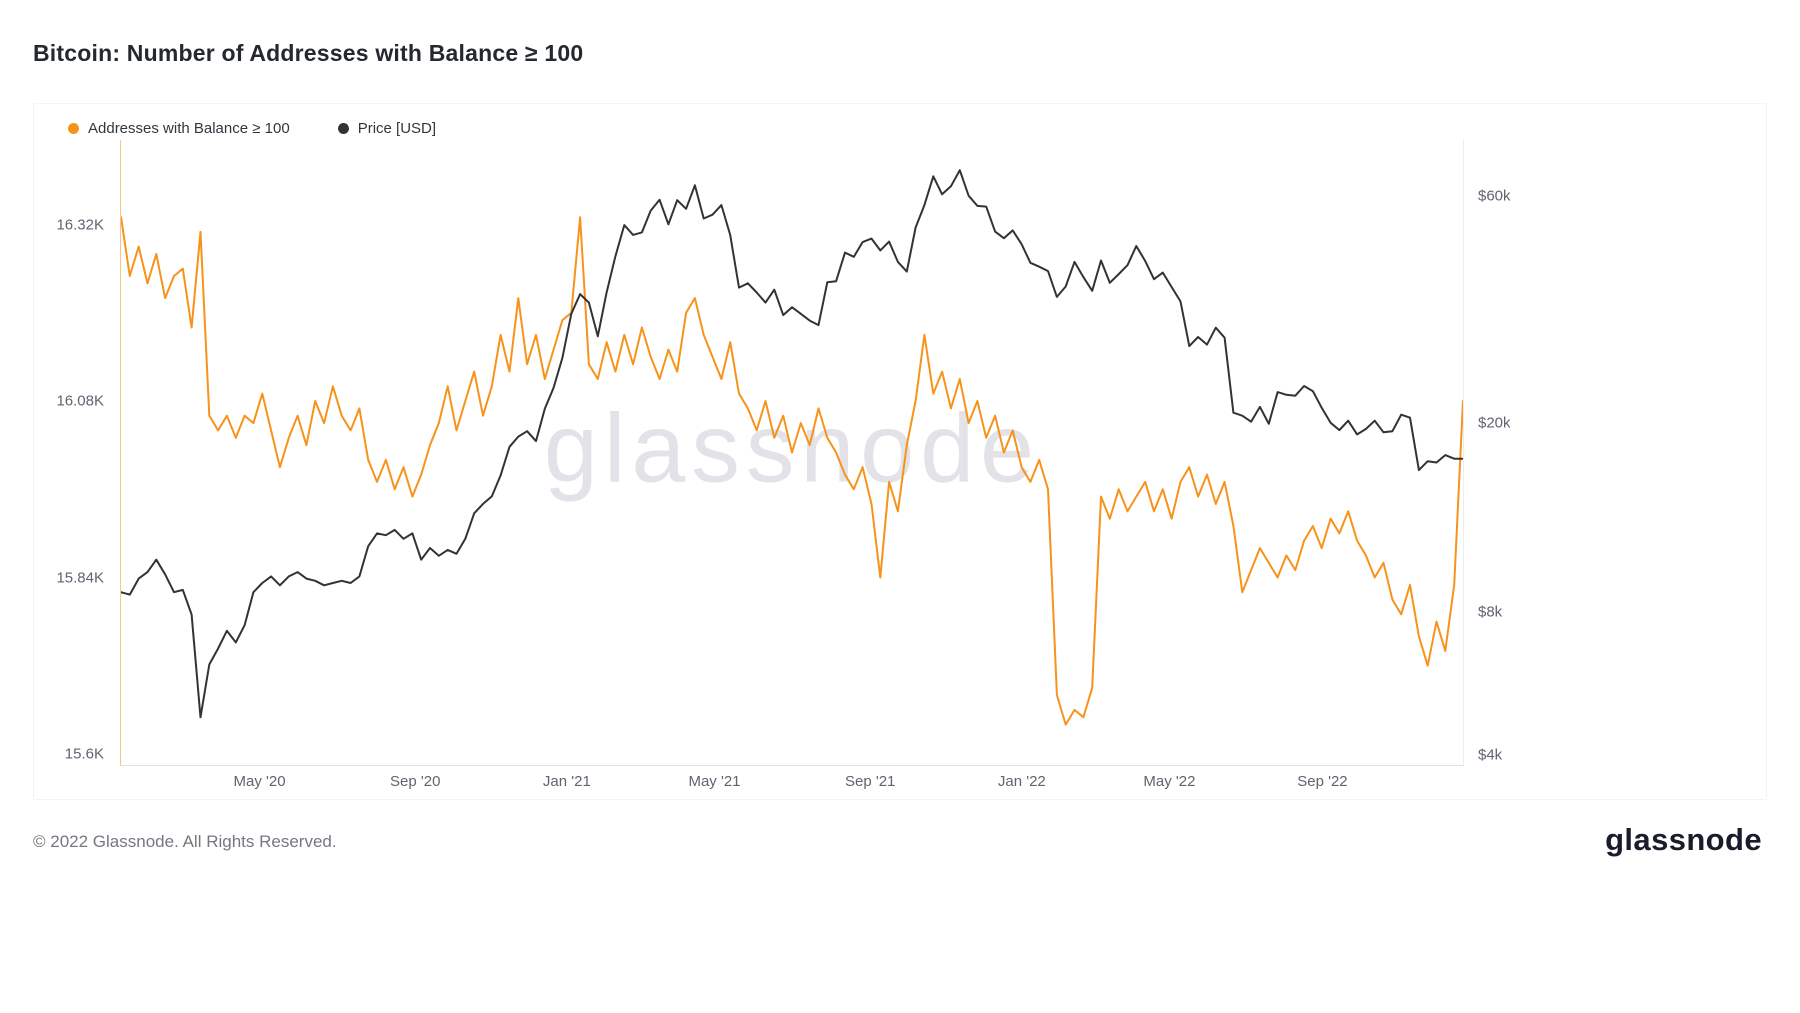  Describe the element at coordinates (80, 401) in the screenshot. I see `y-left-tick-label: 16.08K` at that location.